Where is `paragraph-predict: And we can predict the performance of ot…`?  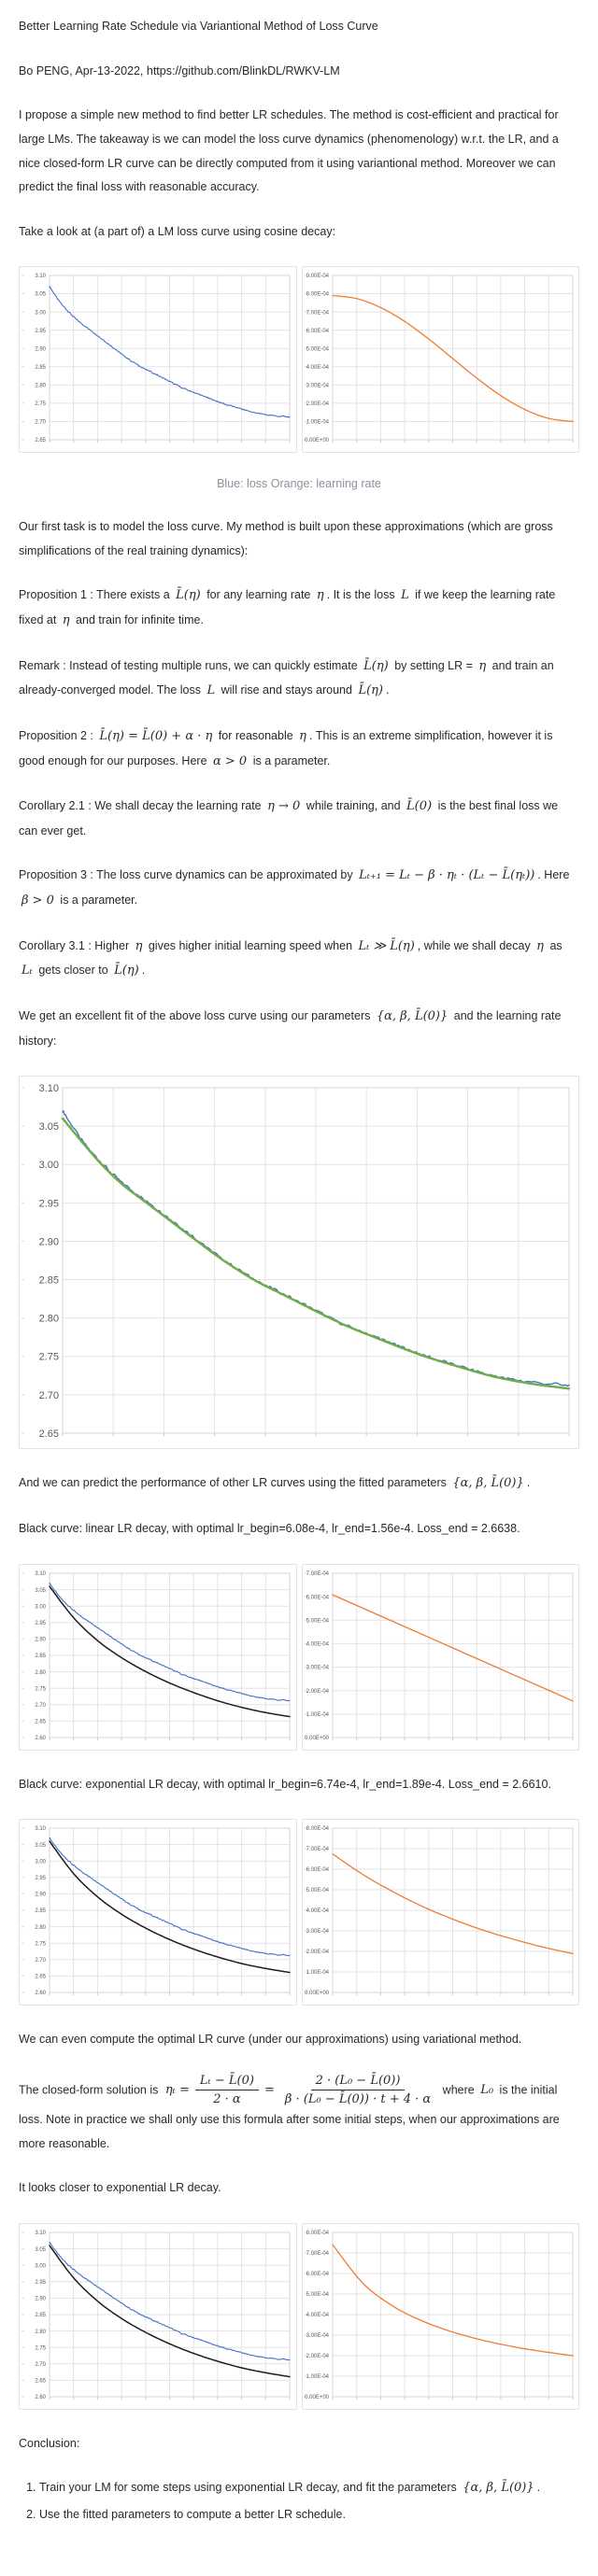 paragraph-predict: And we can predict the performance of ot… is located at coordinates (299, 1484).